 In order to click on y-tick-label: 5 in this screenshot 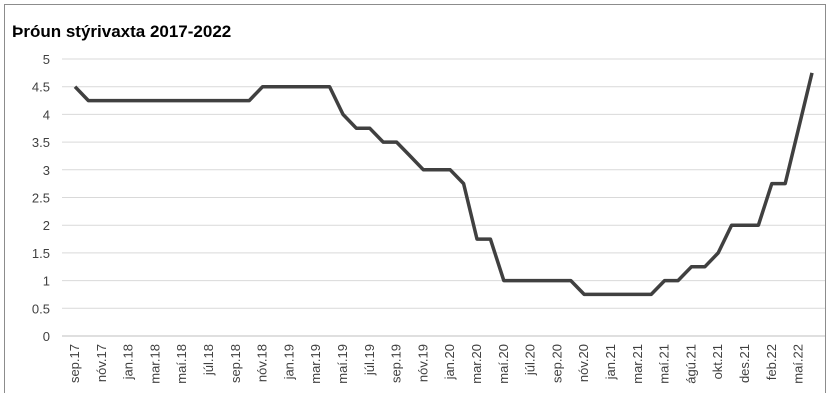, I will do `click(46, 59)`.